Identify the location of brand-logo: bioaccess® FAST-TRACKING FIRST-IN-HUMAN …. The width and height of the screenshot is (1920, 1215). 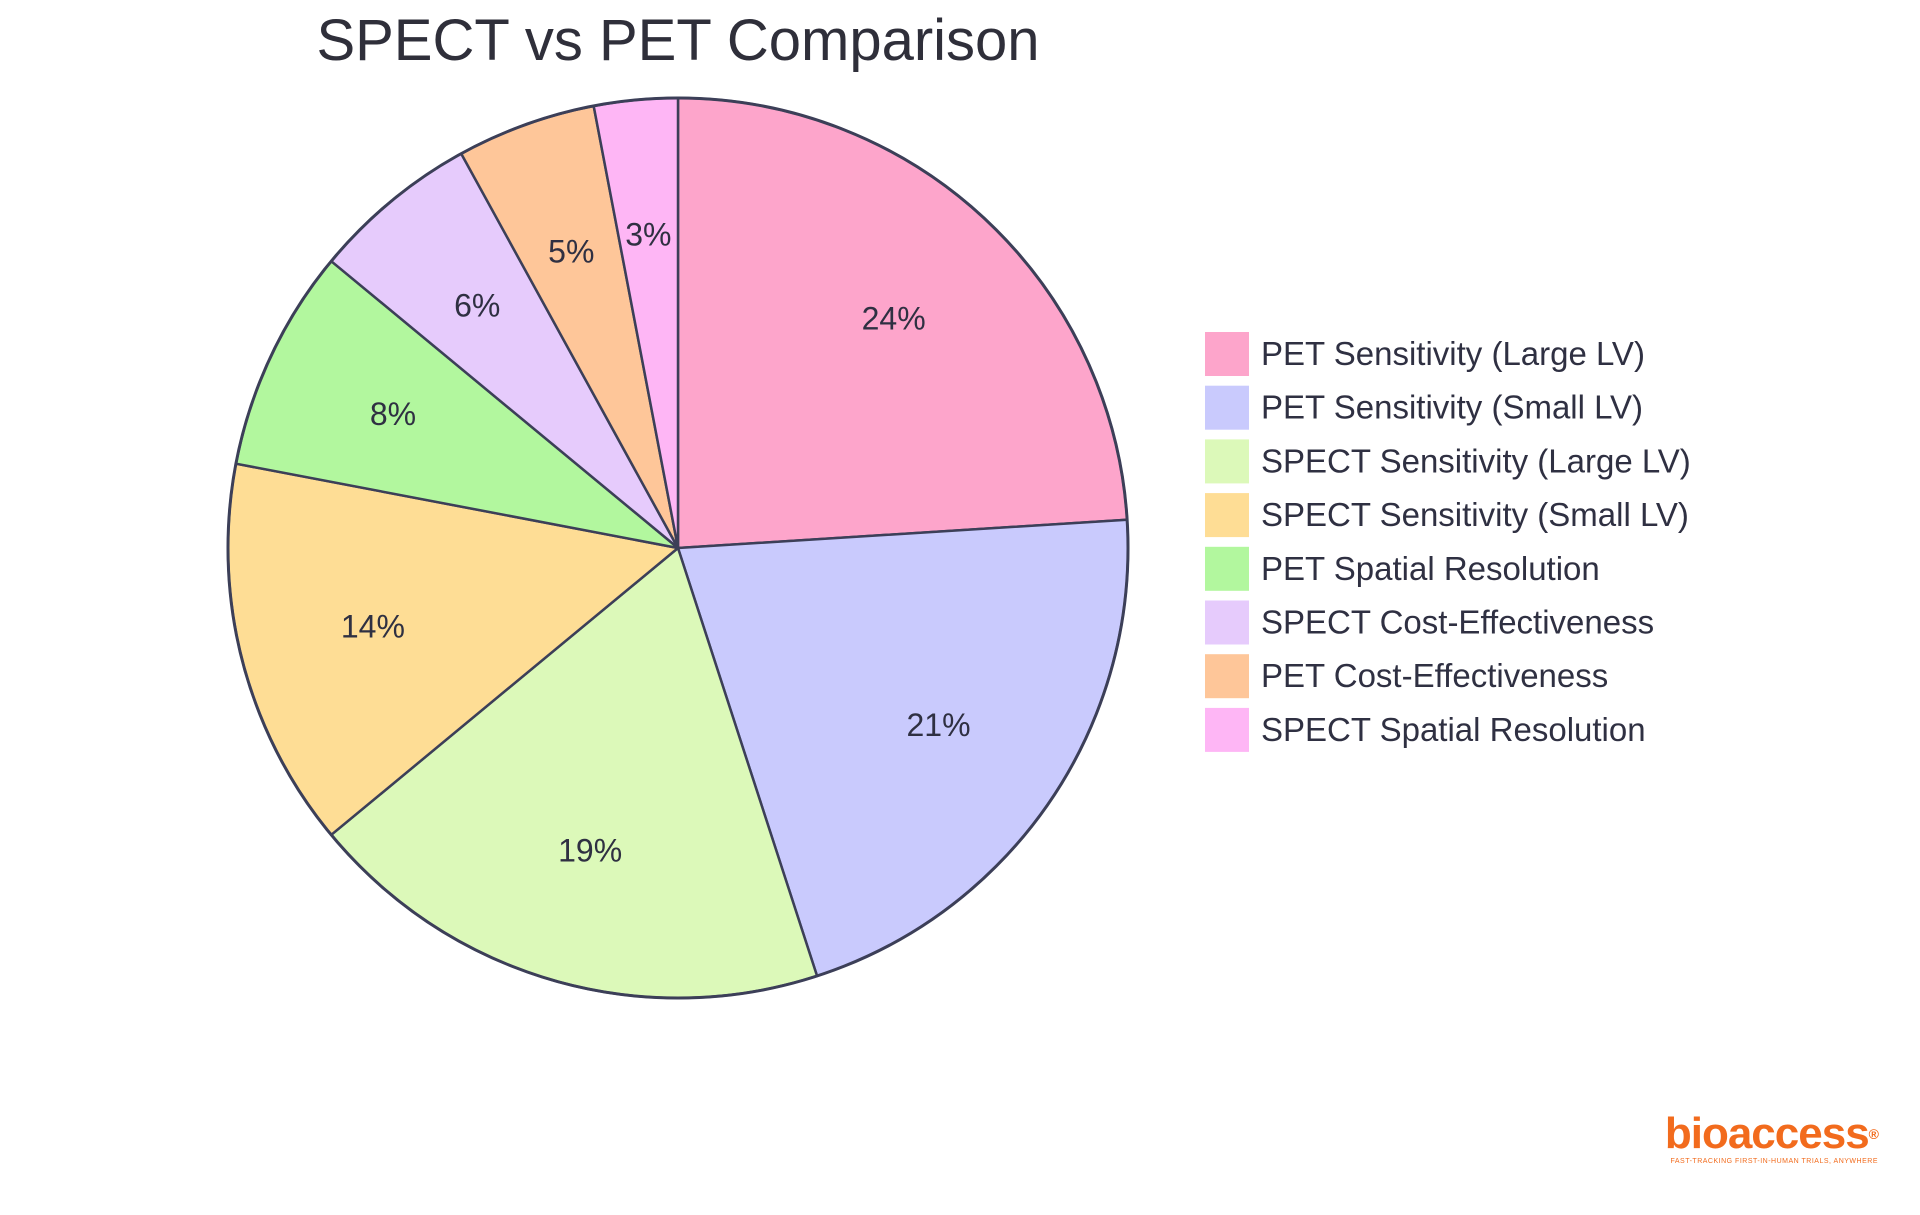
(1771, 1137).